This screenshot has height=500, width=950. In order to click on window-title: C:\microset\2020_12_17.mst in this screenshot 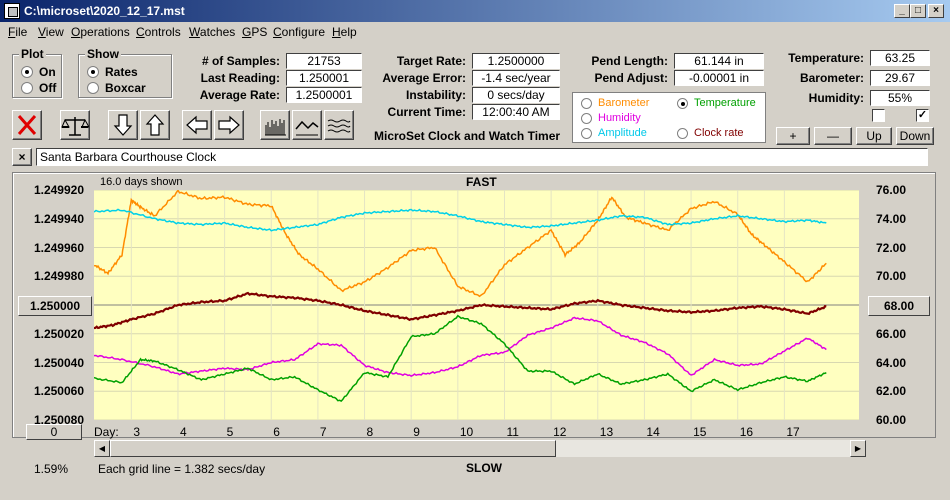, I will do `click(104, 11)`.